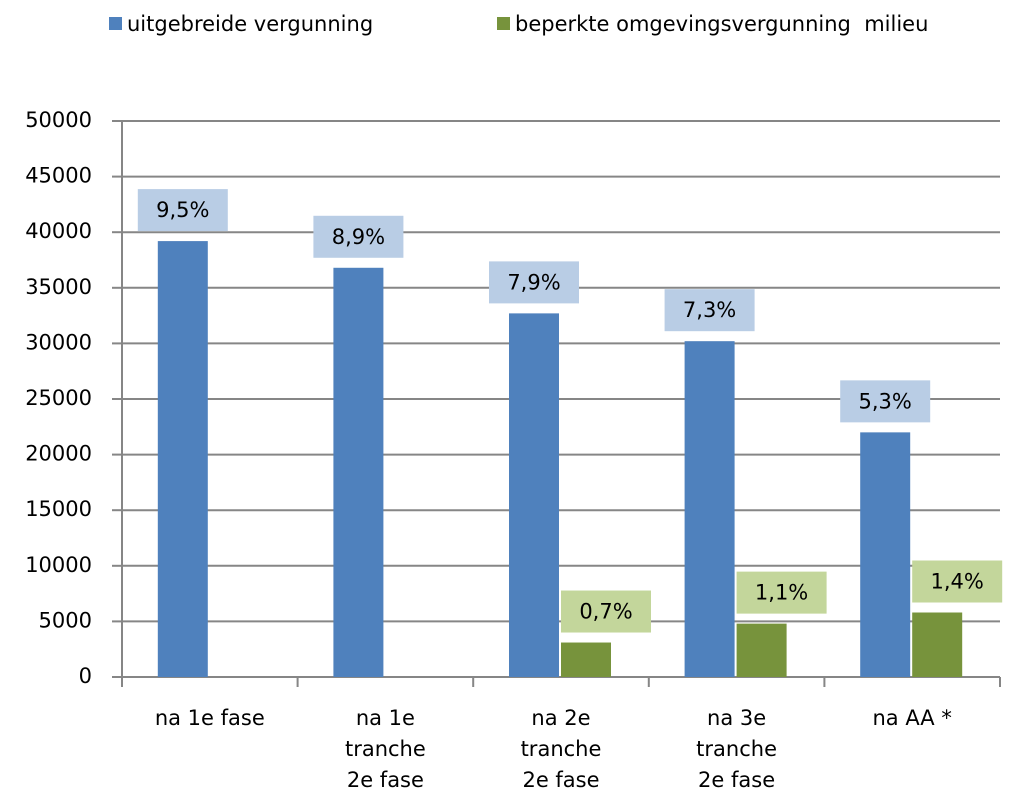 The width and height of the screenshot is (1025, 794). I want to click on x-tick-label: na 1e fase, so click(209, 718).